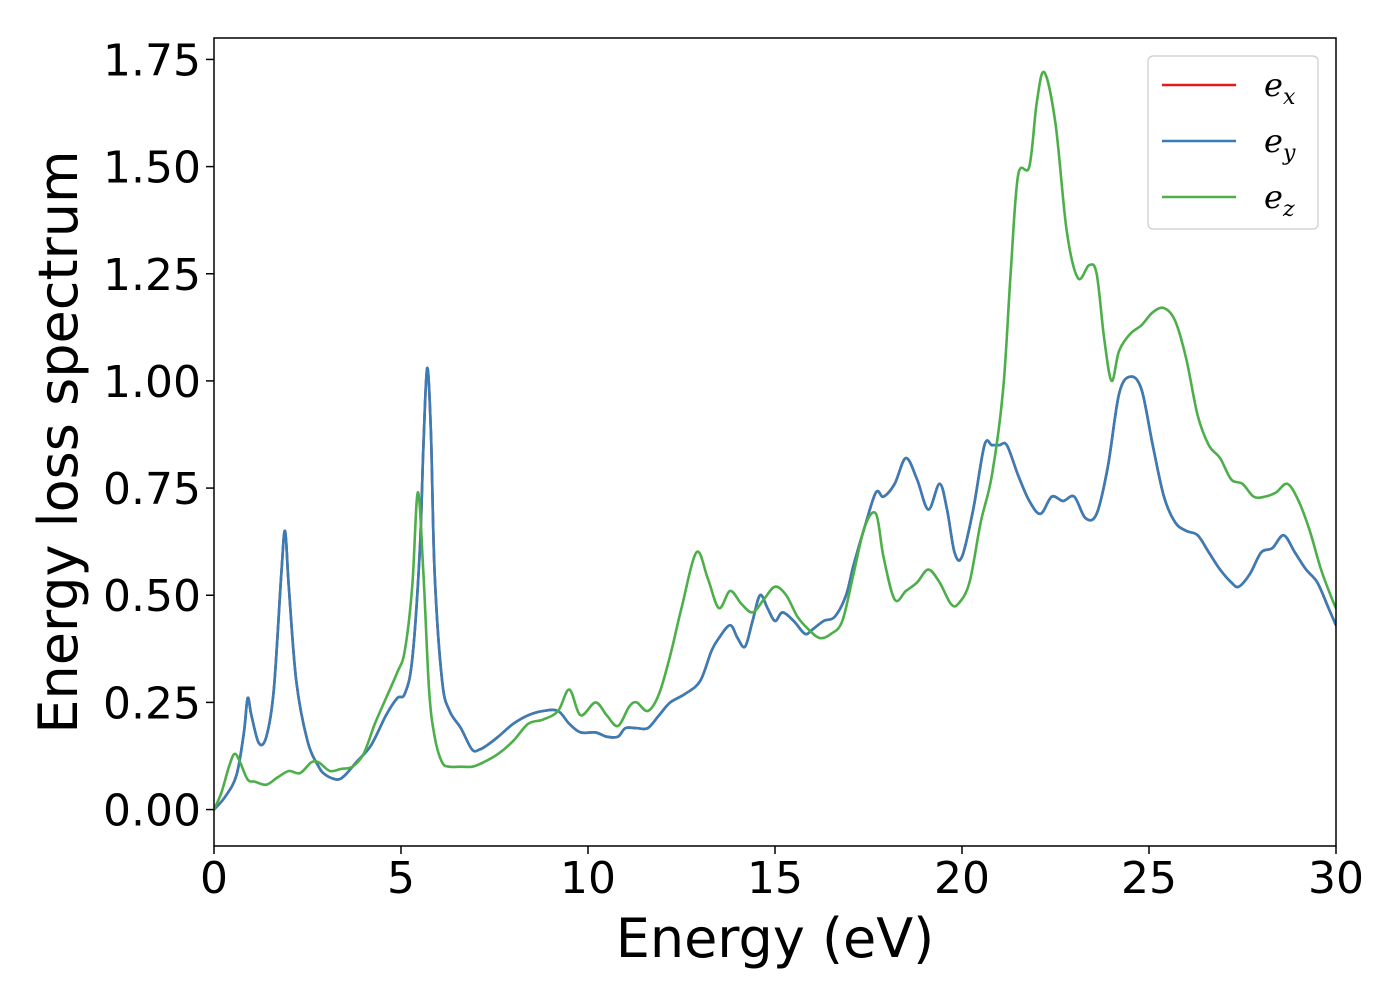  Describe the element at coordinates (152, 703) in the screenshot. I see `y-tick-label: 0.25` at that location.